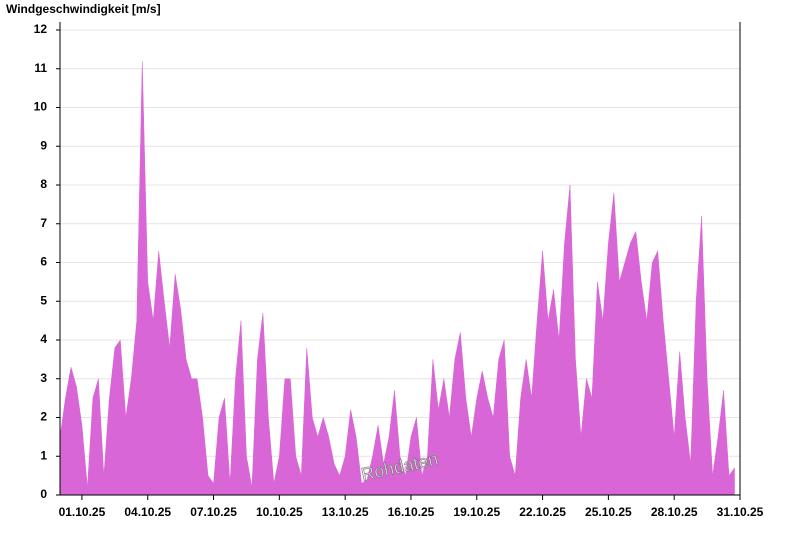 The width and height of the screenshot is (800, 550). I want to click on y-tick-label: 3, so click(43, 378).